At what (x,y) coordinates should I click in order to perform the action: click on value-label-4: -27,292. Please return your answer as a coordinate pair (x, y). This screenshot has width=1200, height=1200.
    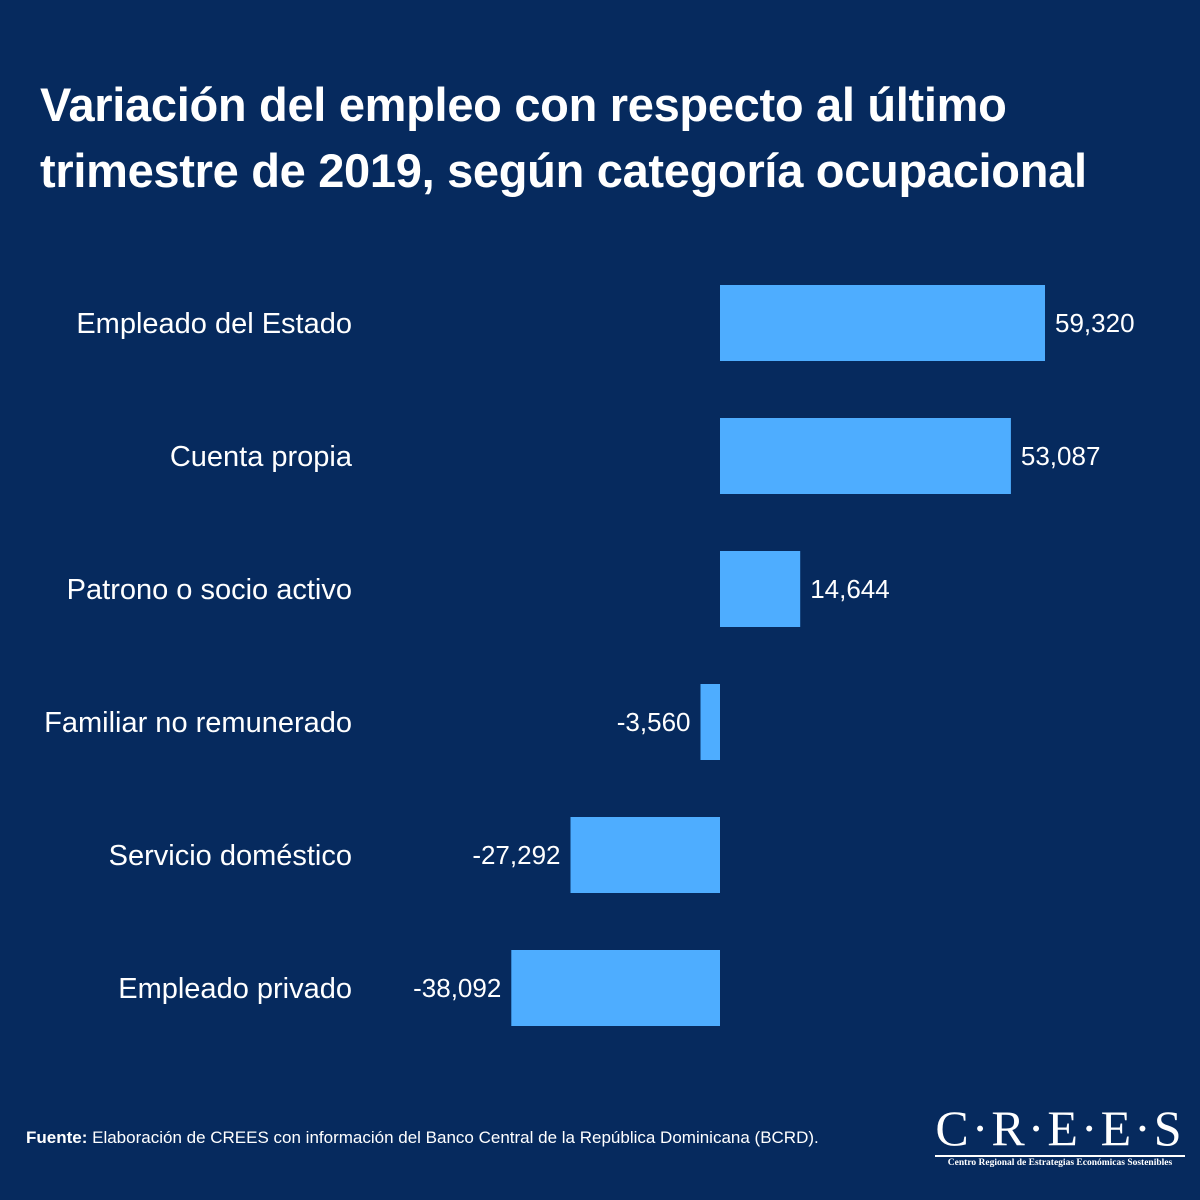
    Looking at the image, I should click on (516, 855).